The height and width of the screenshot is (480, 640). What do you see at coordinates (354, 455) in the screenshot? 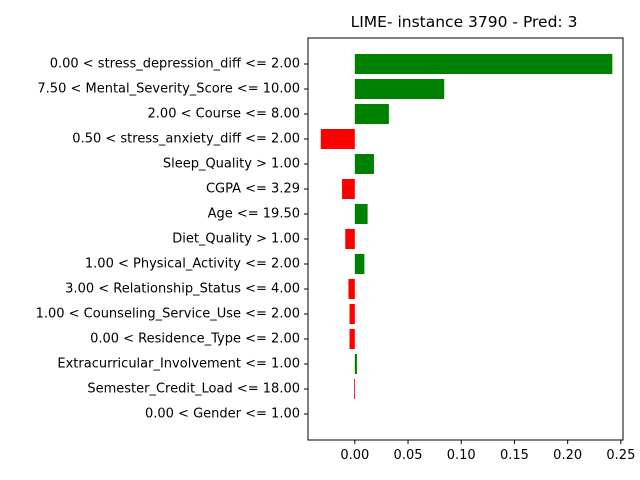
I see `x-tick-label: 0.00` at bounding box center [354, 455].